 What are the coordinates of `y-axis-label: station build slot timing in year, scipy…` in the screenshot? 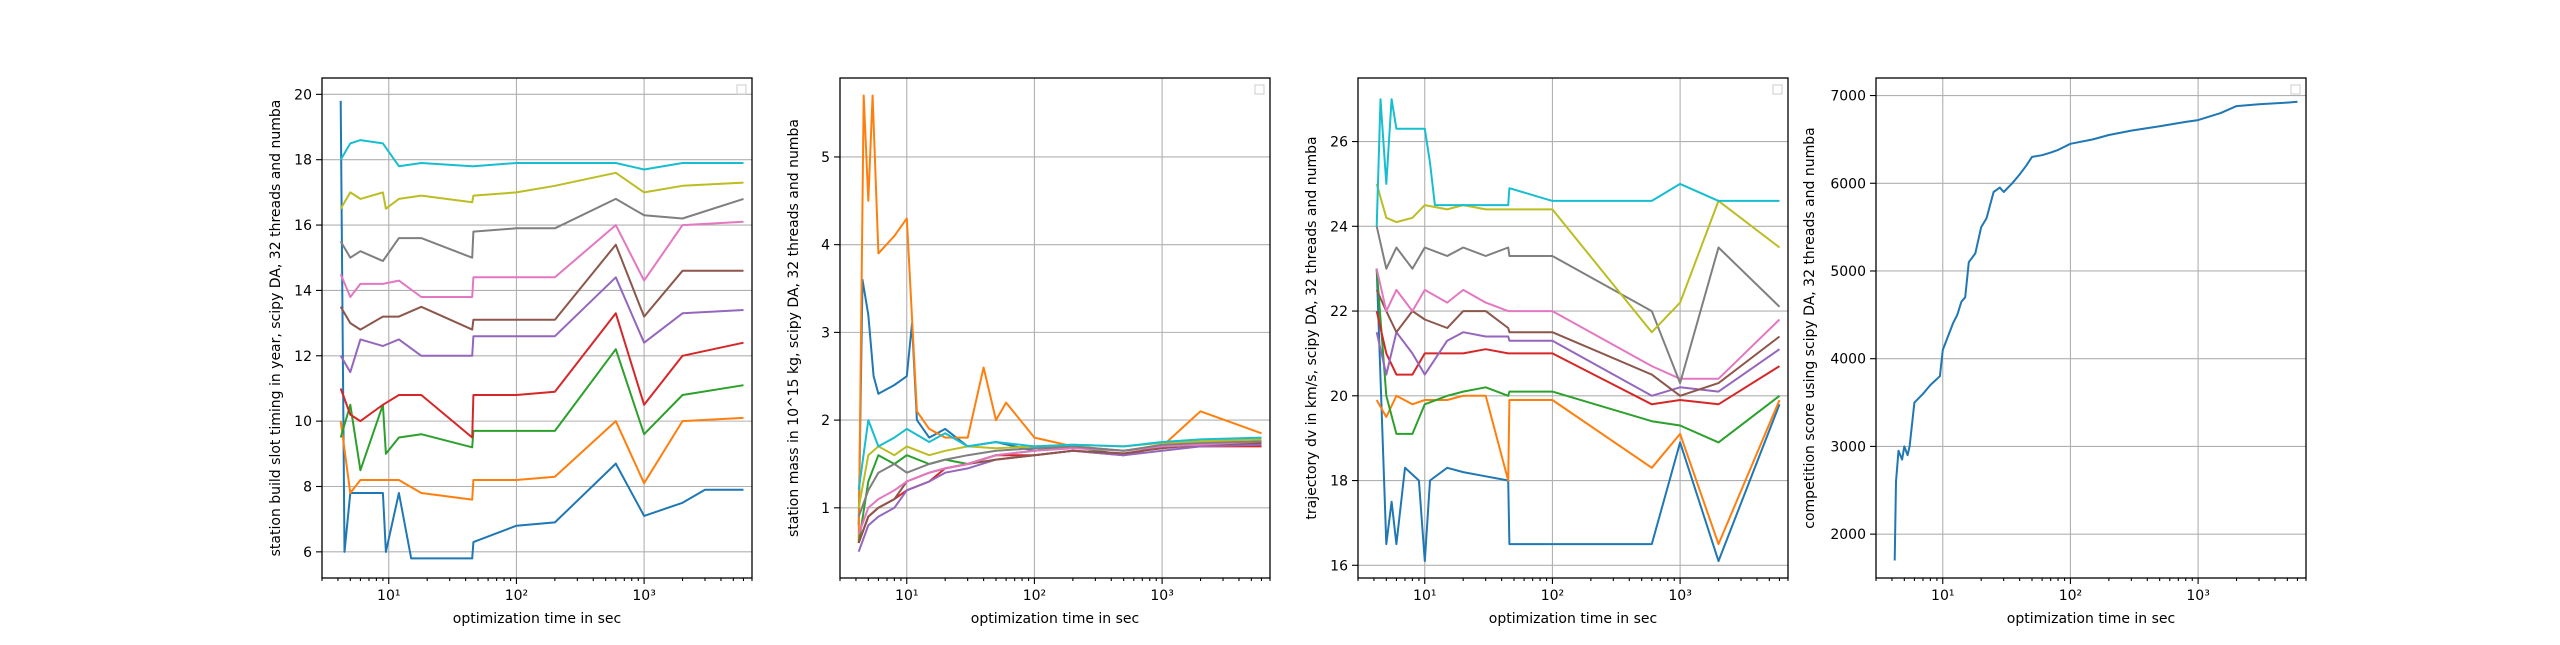 It's located at (276, 328).